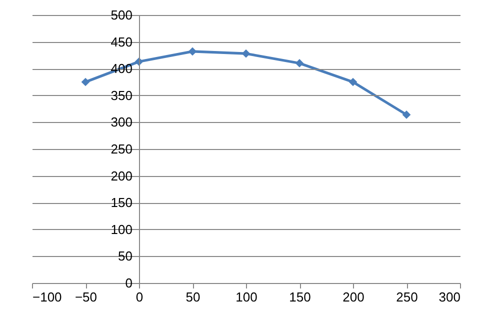  I want to click on x-tick-label: 0, so click(140, 297).